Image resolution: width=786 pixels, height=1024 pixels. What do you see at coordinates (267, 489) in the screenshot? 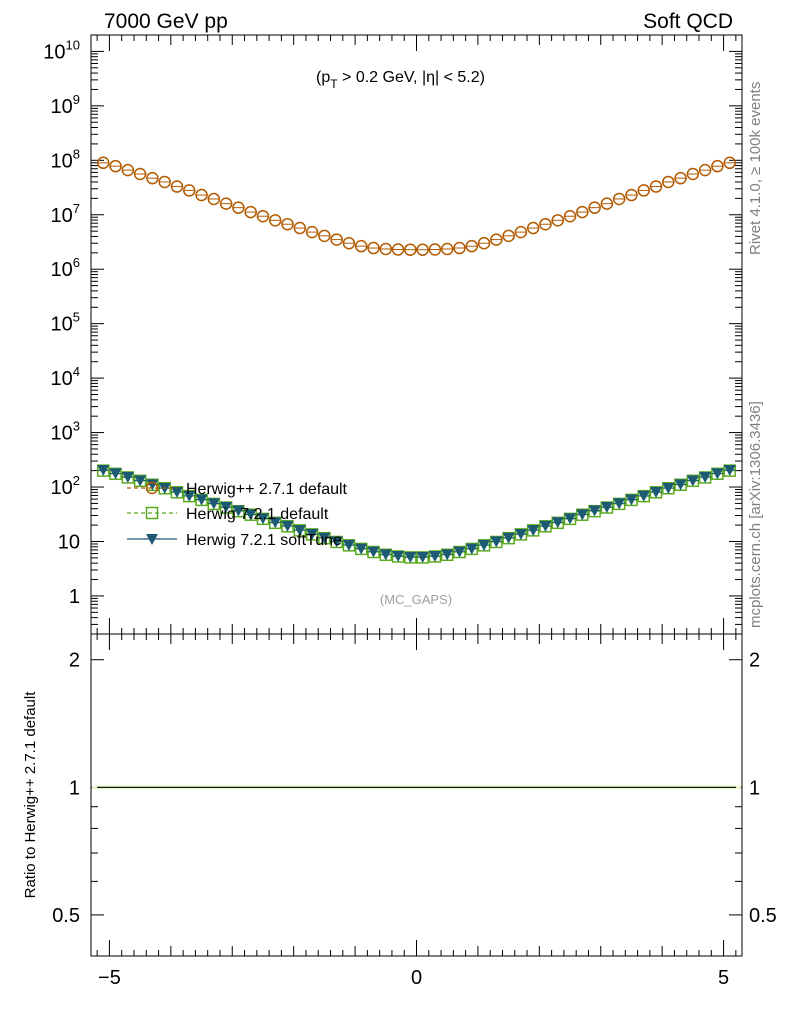
I see `legend-label: Herwig++ 2.7.1 default` at bounding box center [267, 489].